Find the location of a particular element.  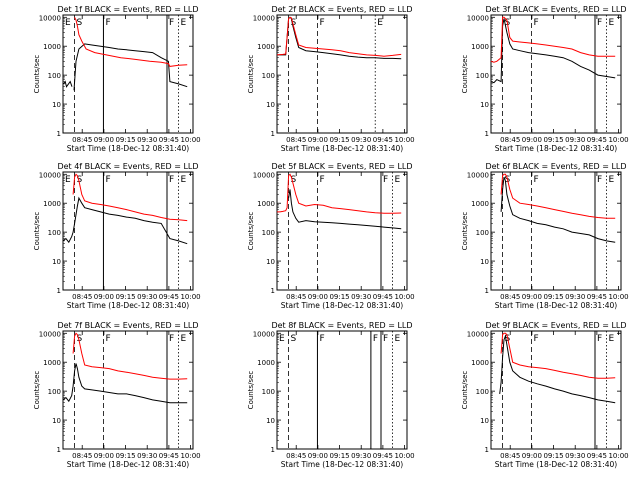

panel-title: Det 7f BLACK = Events, RED = LLD is located at coordinates (127, 325).